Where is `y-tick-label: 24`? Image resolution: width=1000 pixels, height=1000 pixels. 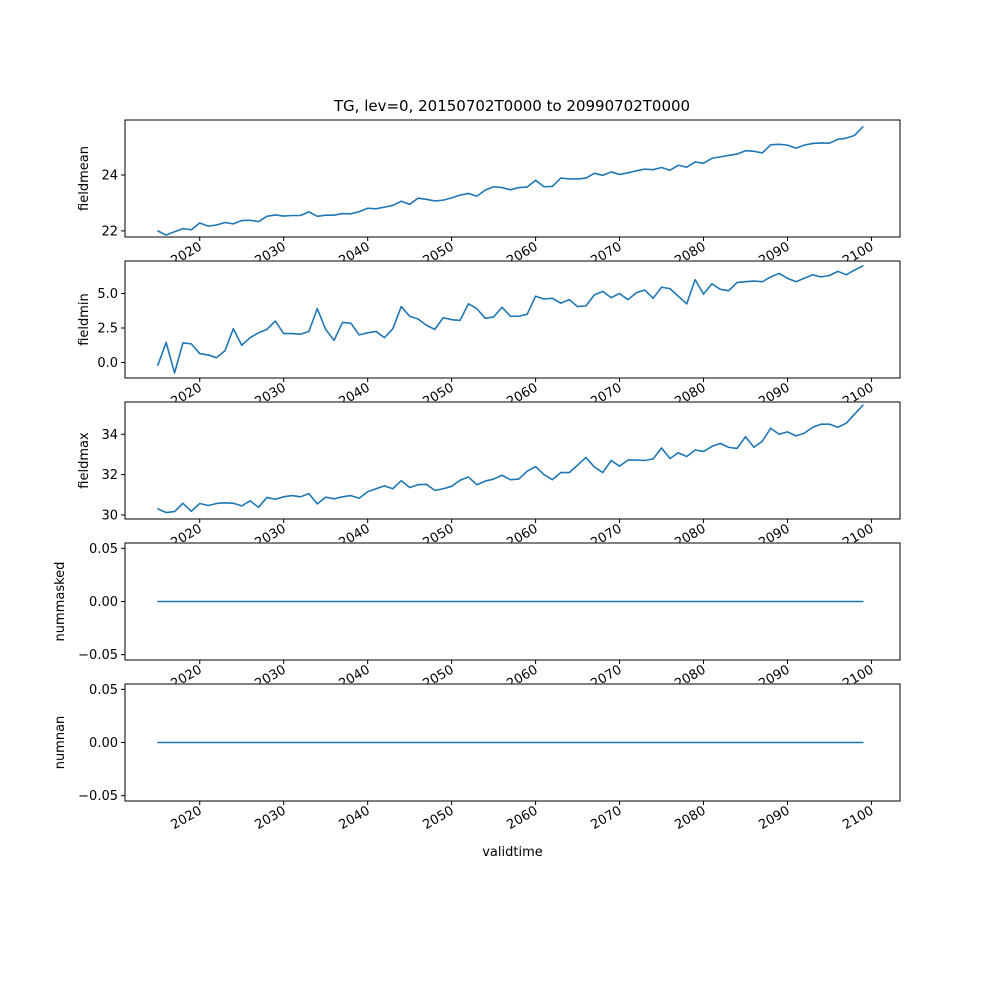
y-tick-label: 24 is located at coordinates (109, 176).